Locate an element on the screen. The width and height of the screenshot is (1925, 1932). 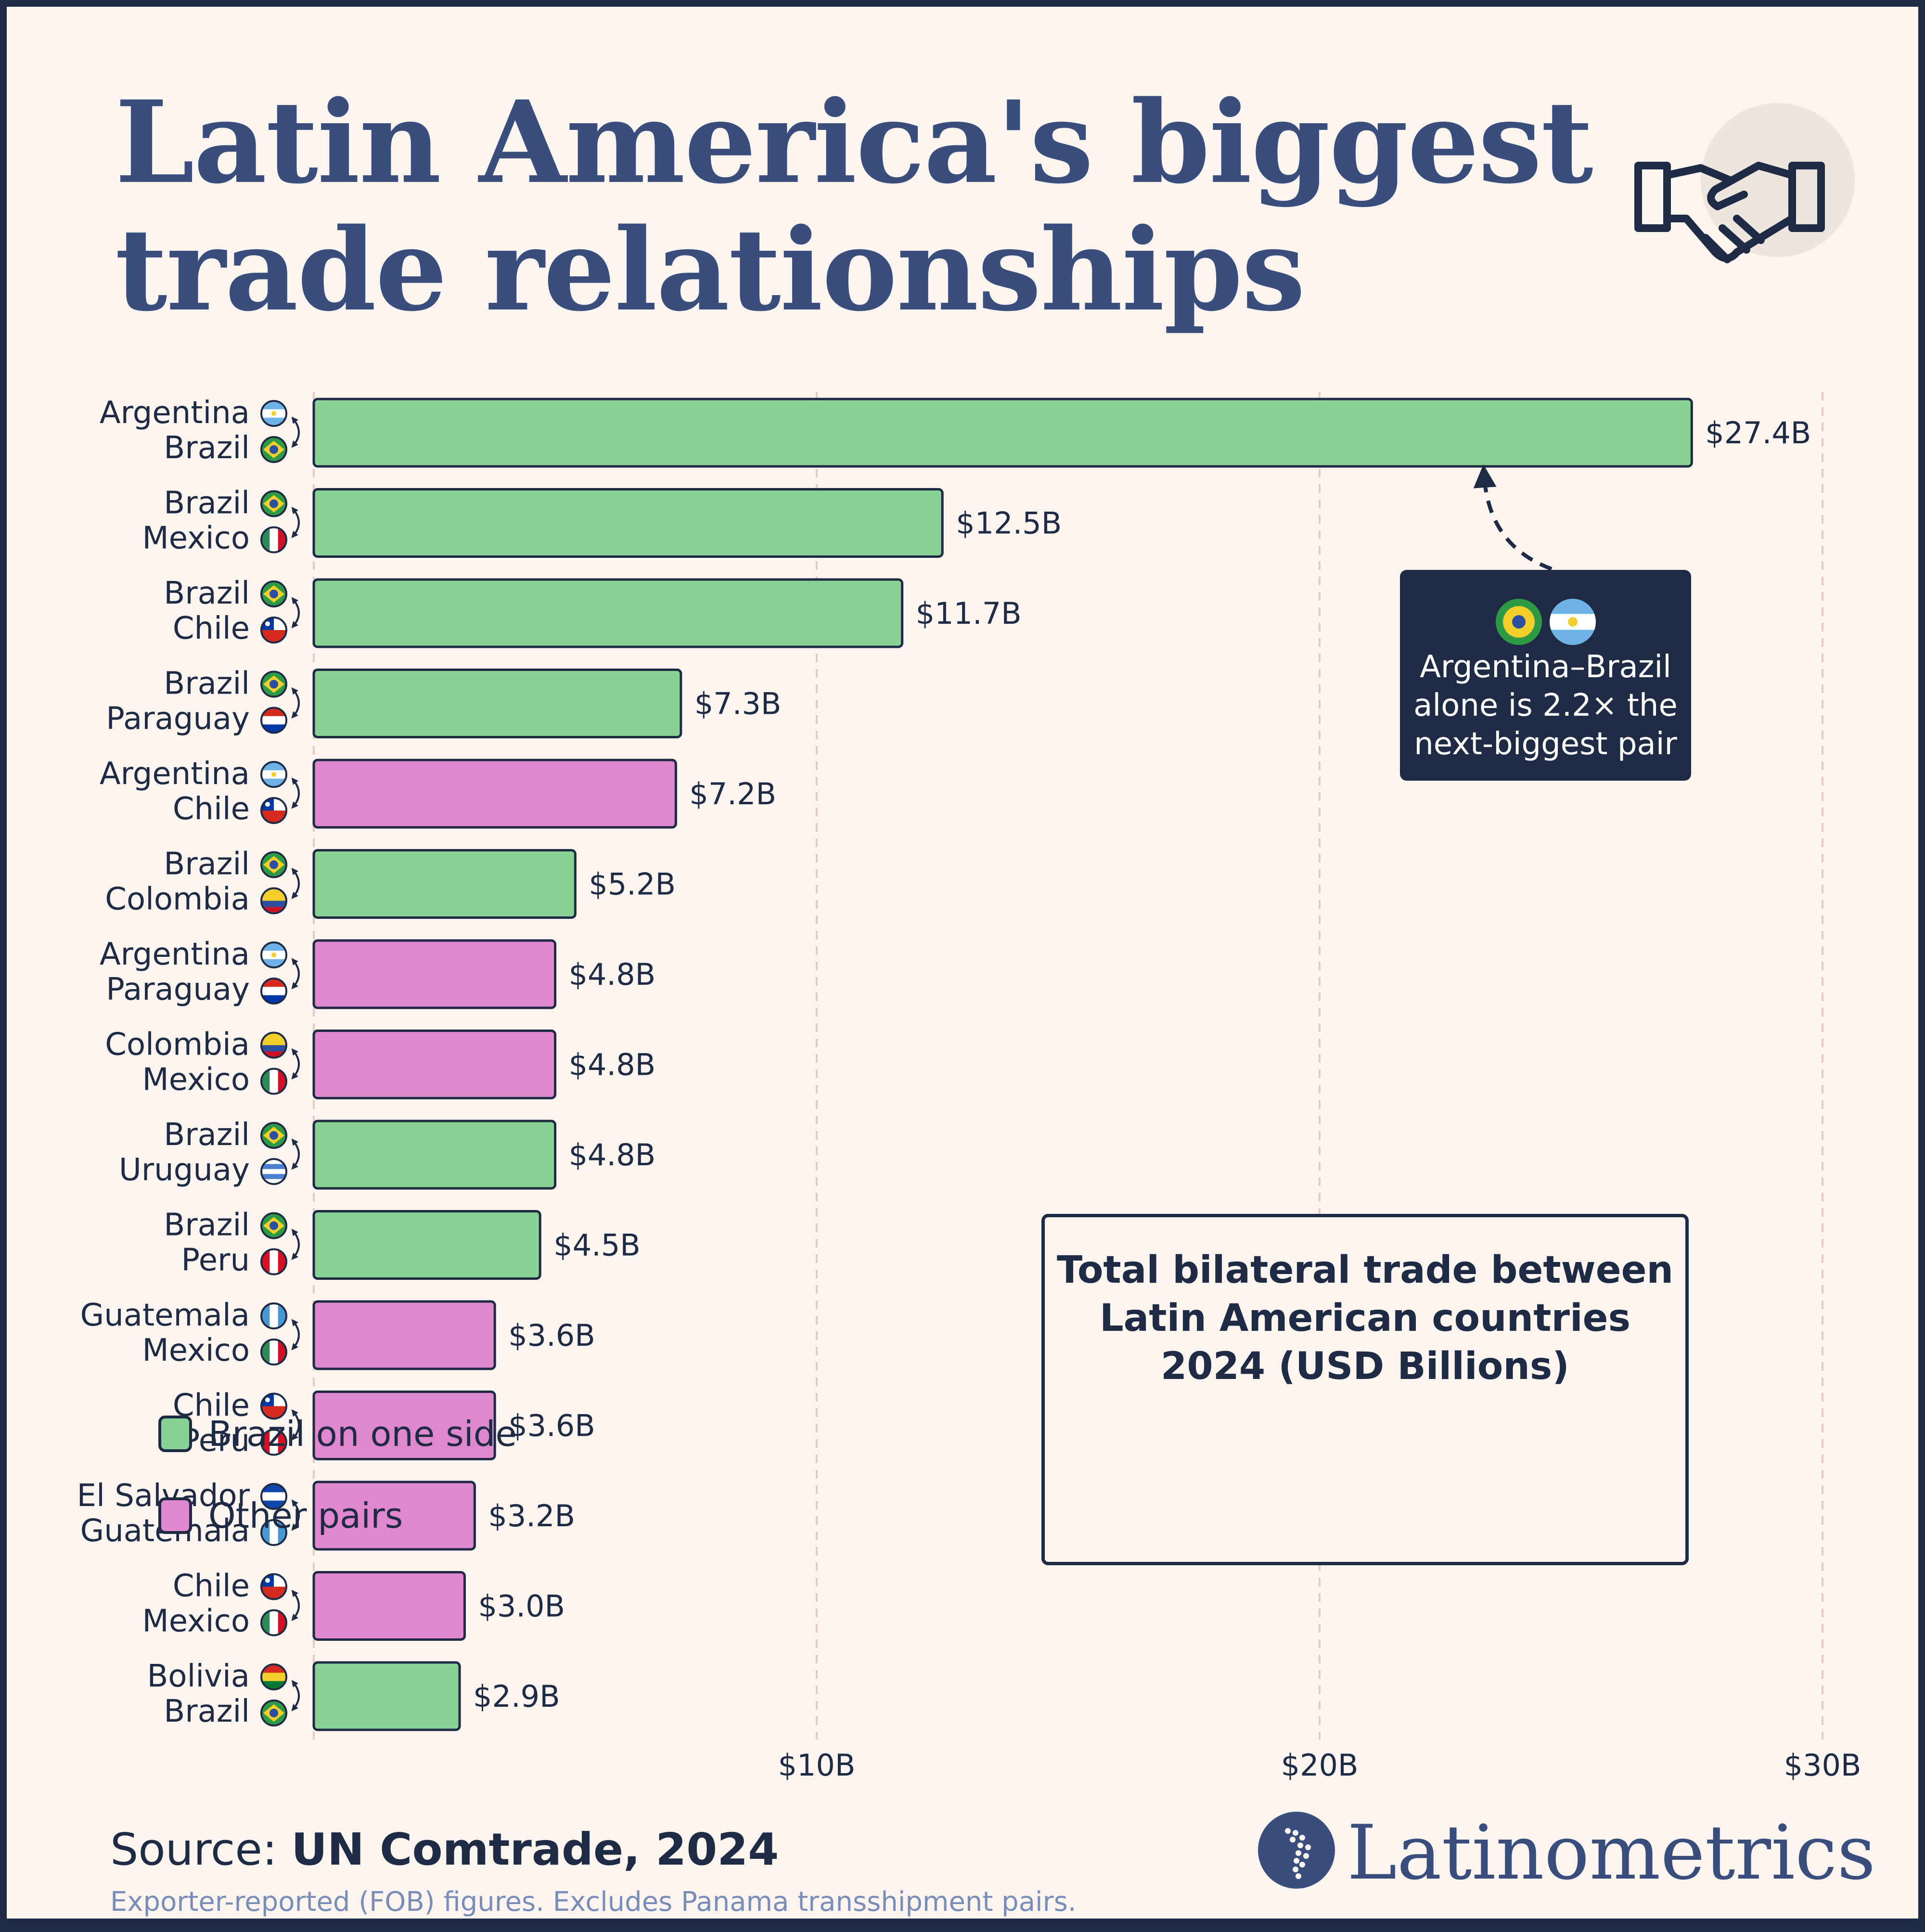
uruguay-flag-icon is located at coordinates (273, 1172).